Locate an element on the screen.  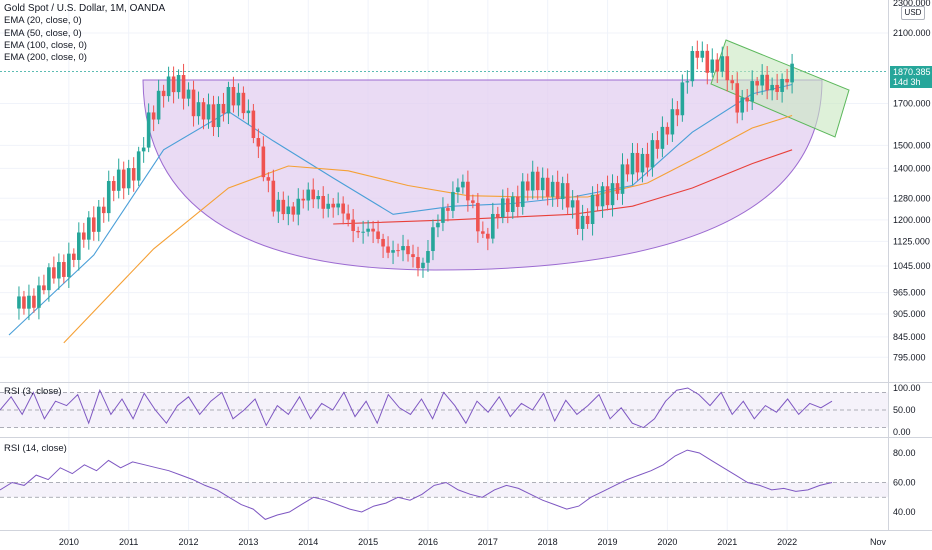
ema200-legend: EMA (200, close, 0) is located at coordinates (45, 58).